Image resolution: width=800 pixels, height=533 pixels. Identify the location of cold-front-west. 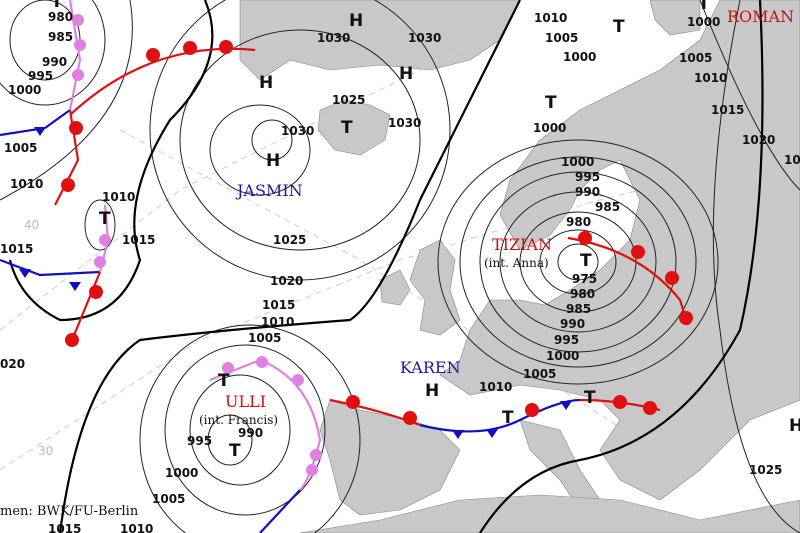
(50, 267).